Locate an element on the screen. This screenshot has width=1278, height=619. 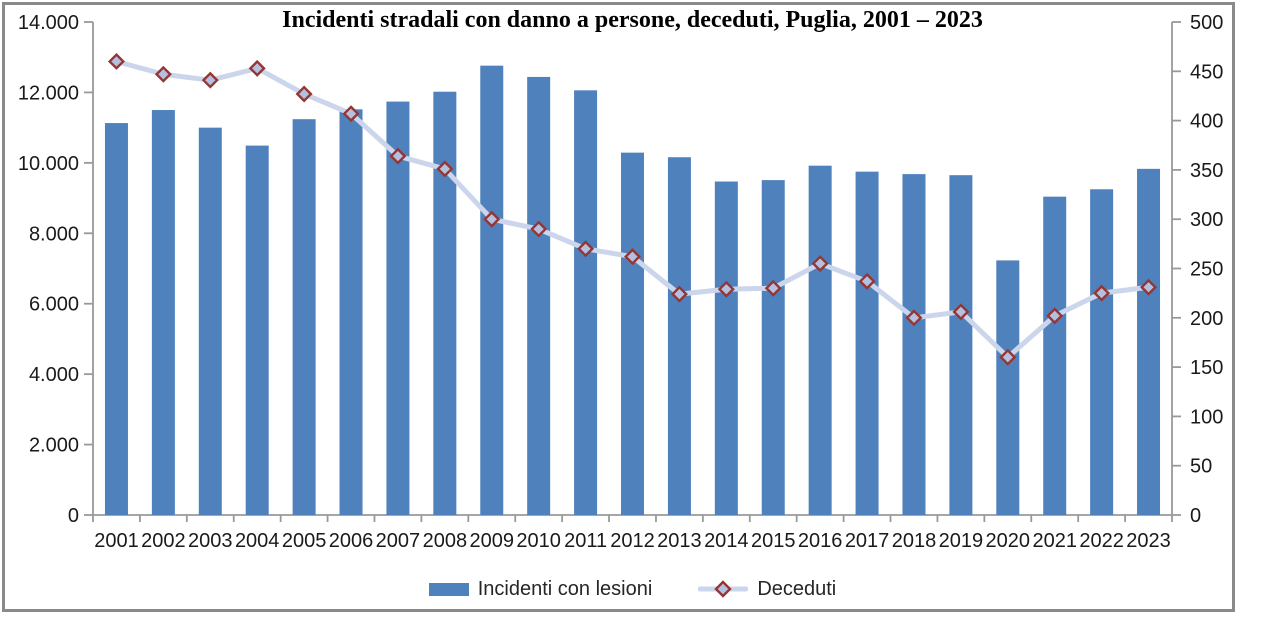
x-axis-year-label: 2022 is located at coordinates (1101, 541).